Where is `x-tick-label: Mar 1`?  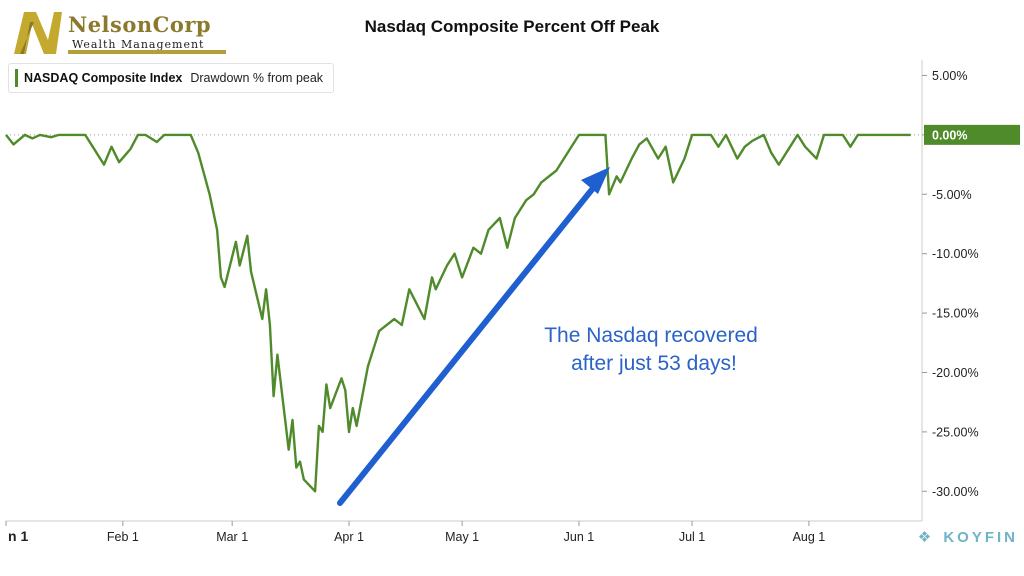
x-tick-label: Mar 1 is located at coordinates (232, 537).